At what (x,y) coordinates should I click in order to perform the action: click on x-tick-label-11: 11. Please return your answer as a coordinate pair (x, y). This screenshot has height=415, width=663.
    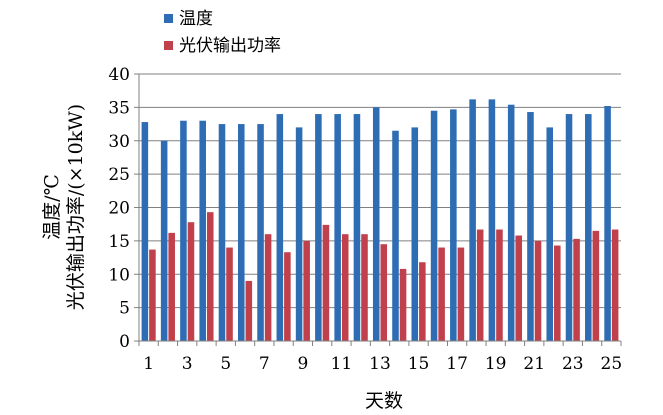
    Looking at the image, I should click on (342, 364).